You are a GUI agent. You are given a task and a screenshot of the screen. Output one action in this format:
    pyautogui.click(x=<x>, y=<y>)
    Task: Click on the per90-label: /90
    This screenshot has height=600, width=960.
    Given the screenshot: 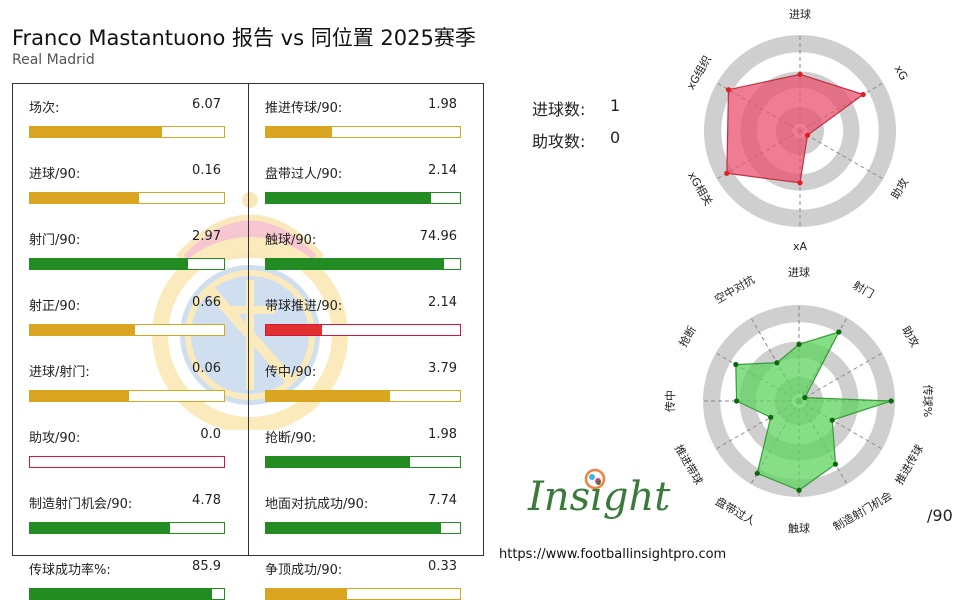 What is the action you would take?
    pyautogui.click(x=940, y=515)
    